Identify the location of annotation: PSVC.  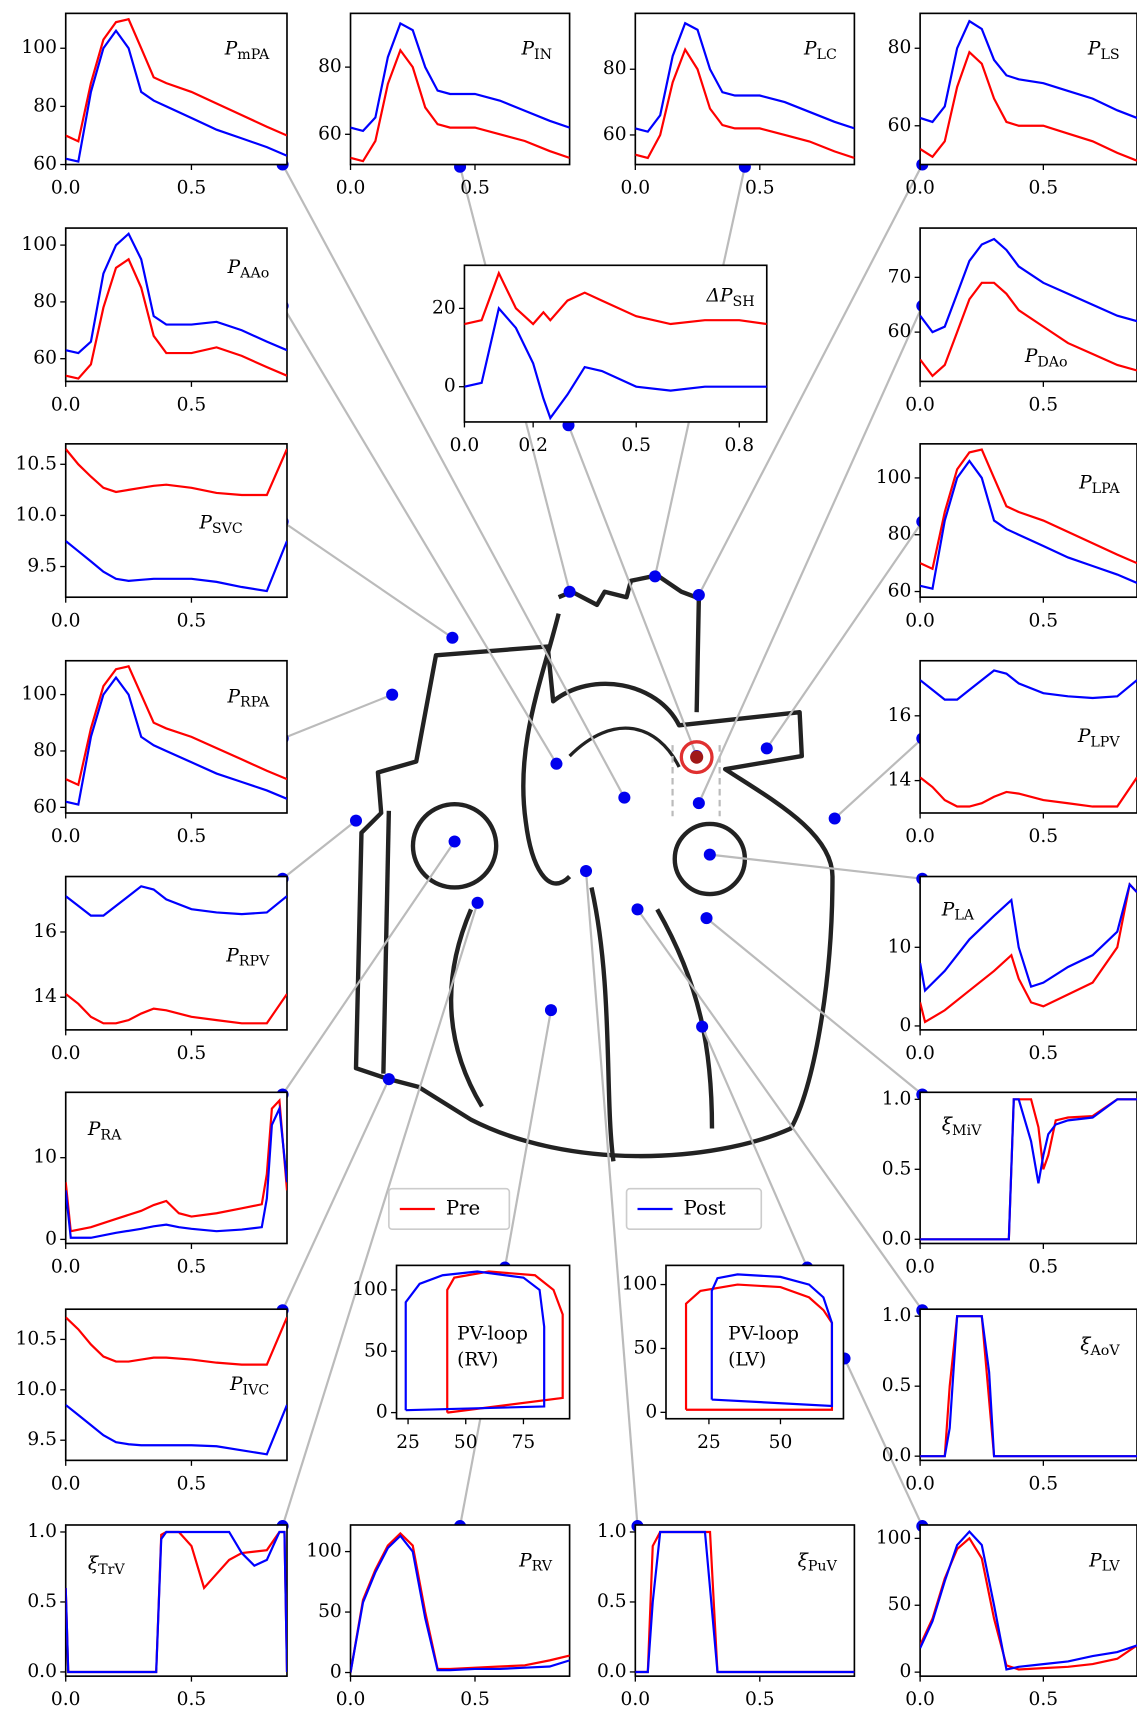
(220, 525).